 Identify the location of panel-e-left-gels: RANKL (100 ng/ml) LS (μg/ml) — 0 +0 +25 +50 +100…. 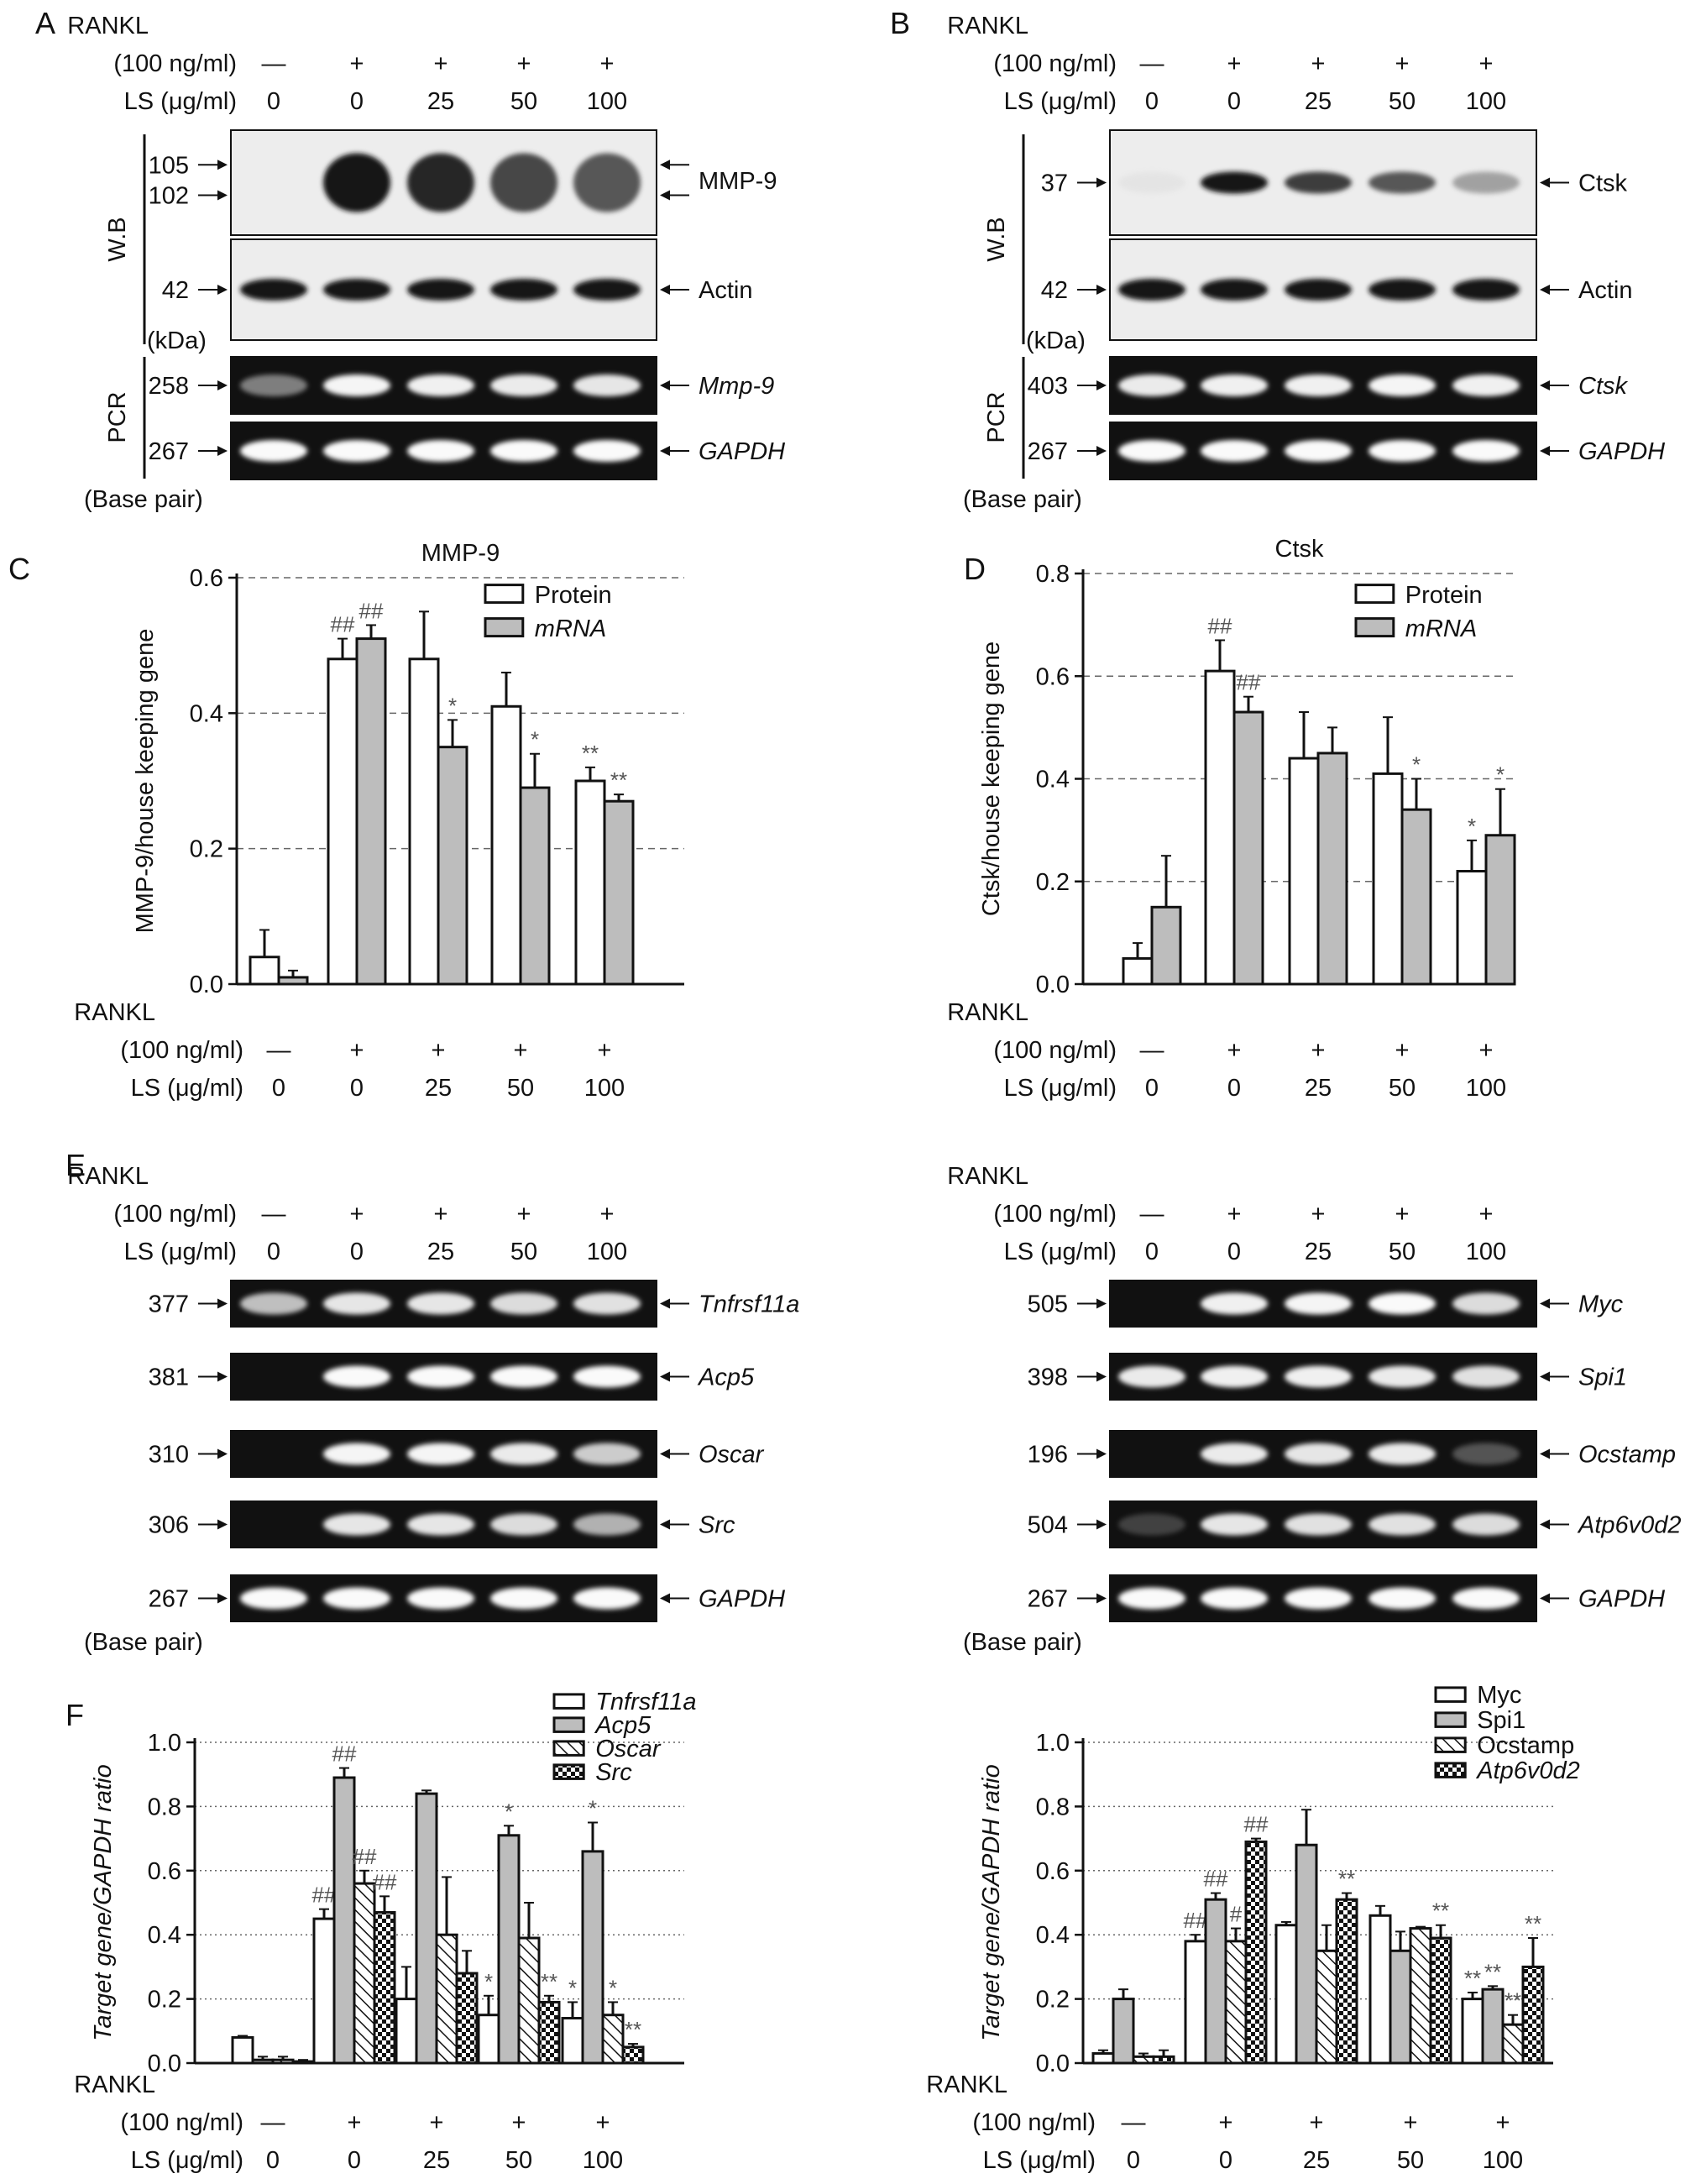
(433, 1409).